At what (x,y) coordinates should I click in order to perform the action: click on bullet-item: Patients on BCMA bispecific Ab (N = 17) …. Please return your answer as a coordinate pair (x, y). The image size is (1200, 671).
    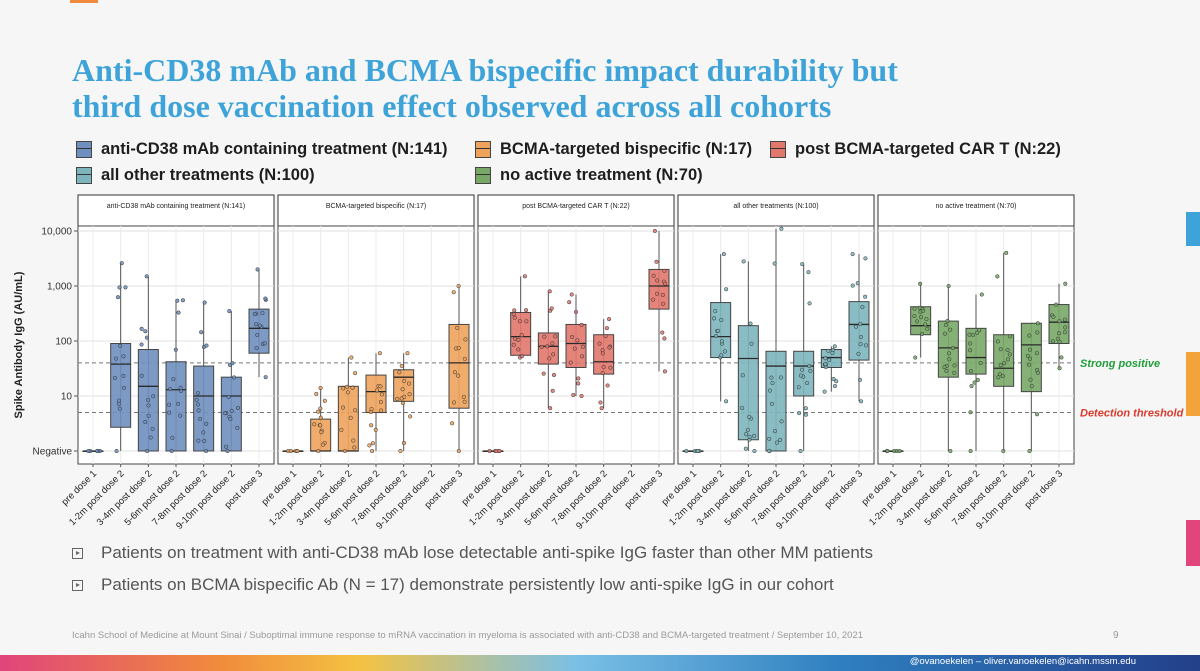
    Looking at the image, I should click on (453, 585).